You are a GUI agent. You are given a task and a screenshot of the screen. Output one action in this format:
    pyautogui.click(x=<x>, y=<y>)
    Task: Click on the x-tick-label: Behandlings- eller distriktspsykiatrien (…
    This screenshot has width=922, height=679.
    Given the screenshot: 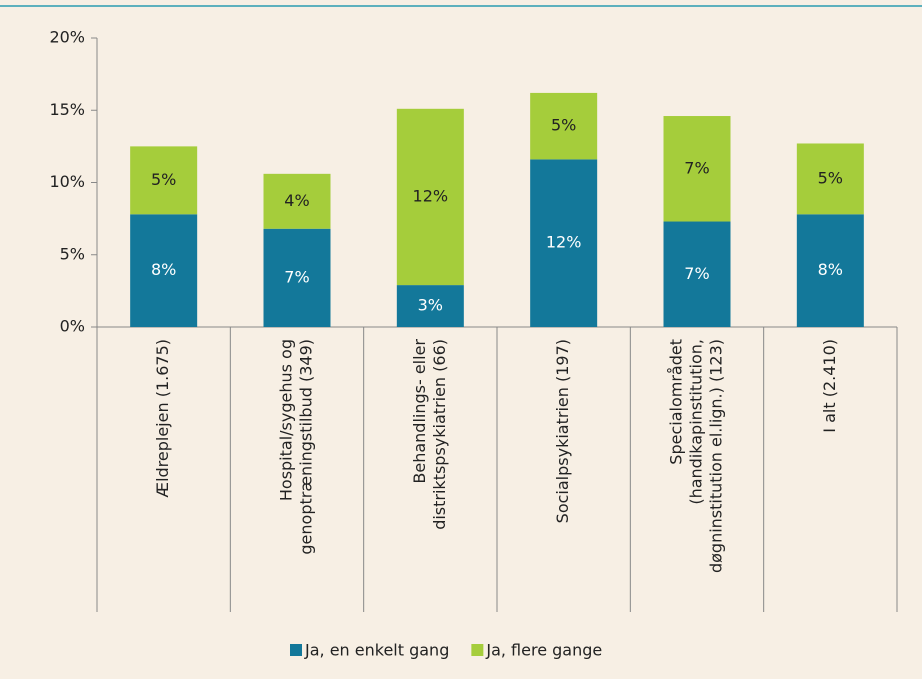 What is the action you would take?
    pyautogui.click(x=429, y=434)
    